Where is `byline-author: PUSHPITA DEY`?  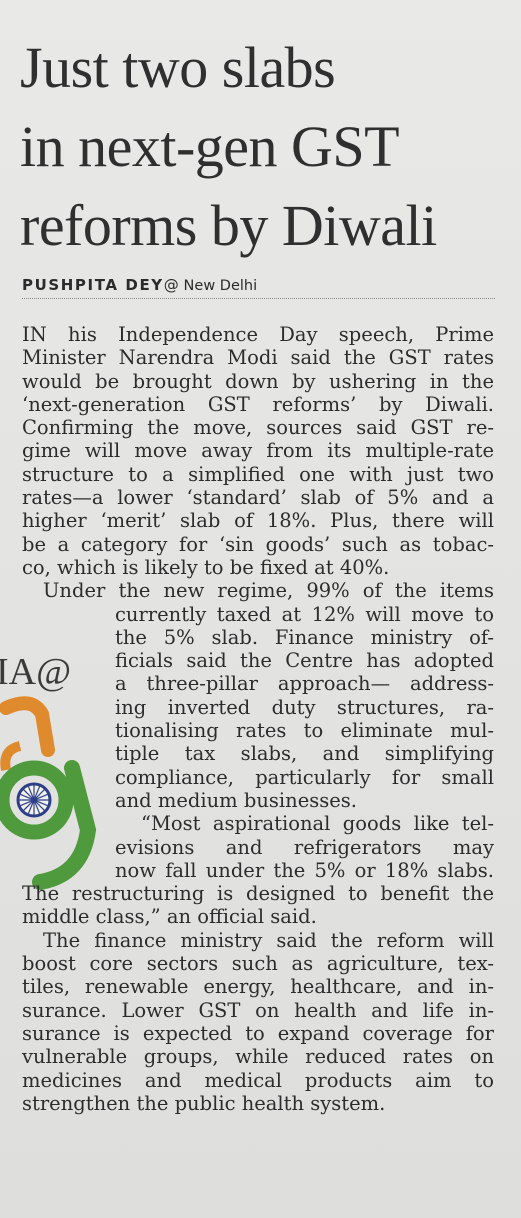
byline-author: PUSHPITA DEY is located at coordinates (93, 285).